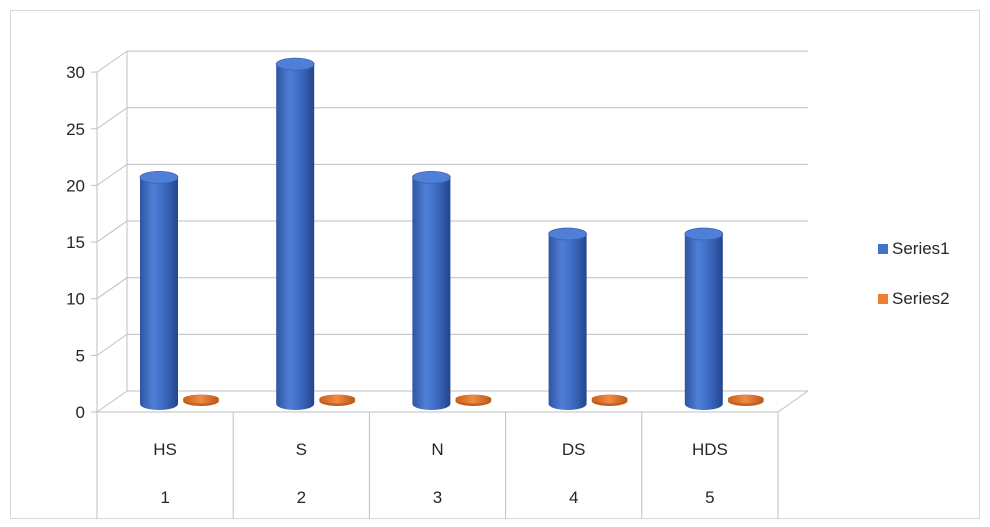 The height and width of the screenshot is (527, 990). I want to click on category-label: N, so click(437, 449).